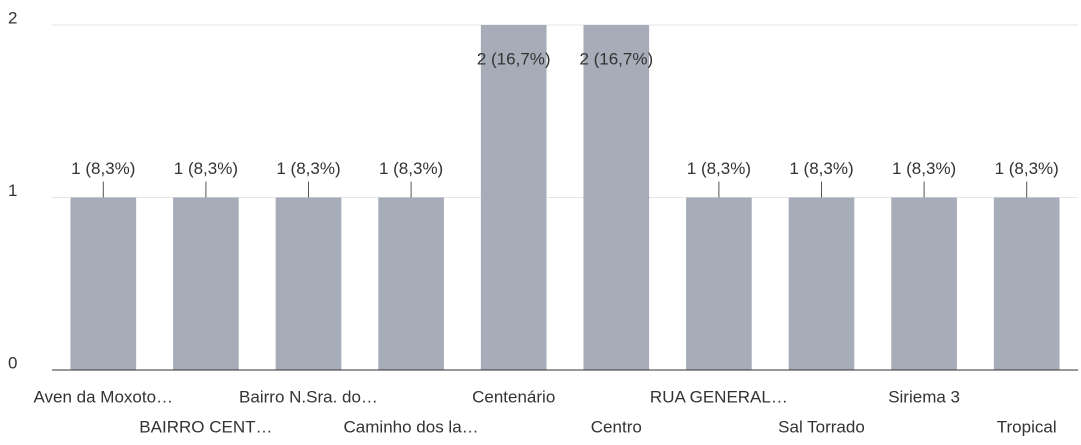  Describe the element at coordinates (12, 17) in the screenshot. I see `y-tick-label: 2` at that location.